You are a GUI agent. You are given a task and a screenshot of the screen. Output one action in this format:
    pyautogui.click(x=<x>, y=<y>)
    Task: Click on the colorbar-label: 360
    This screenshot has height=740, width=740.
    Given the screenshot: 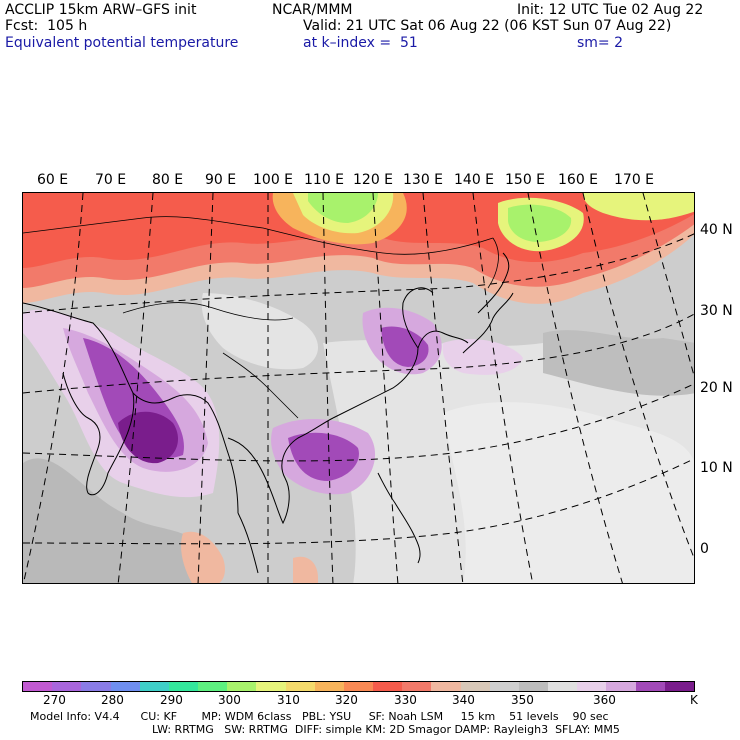 What is the action you would take?
    pyautogui.click(x=604, y=700)
    